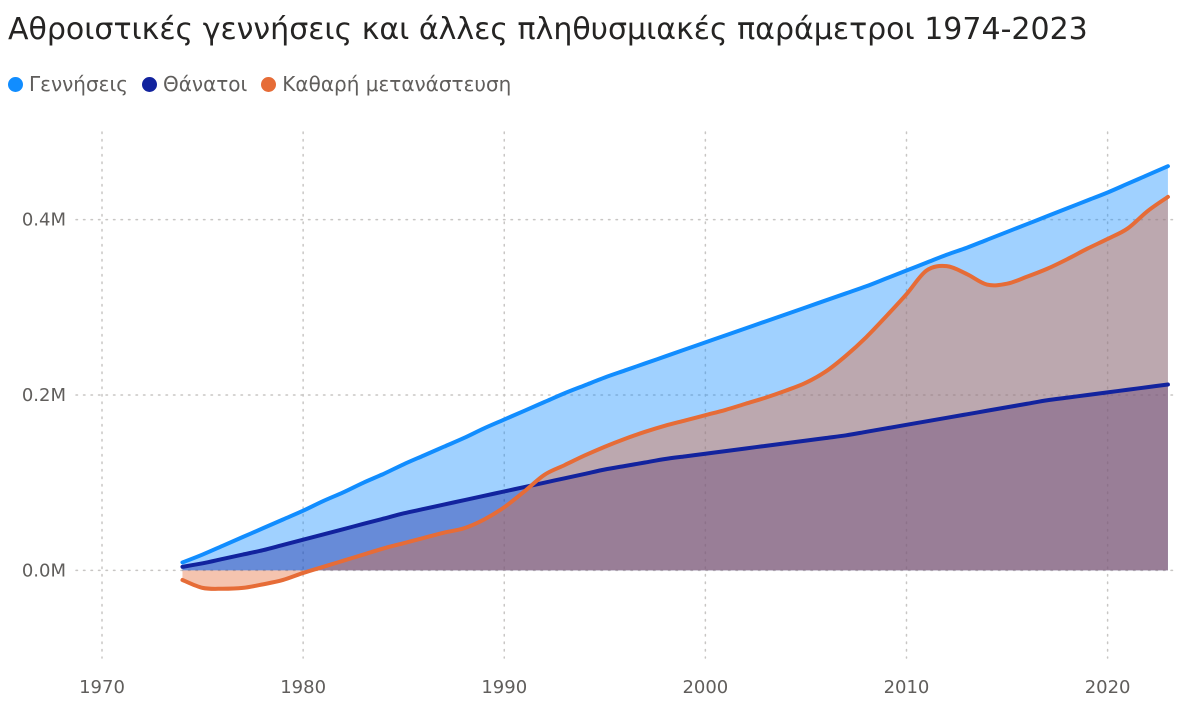  I want to click on x-tick-label-2020: 2020, so click(1108, 687).